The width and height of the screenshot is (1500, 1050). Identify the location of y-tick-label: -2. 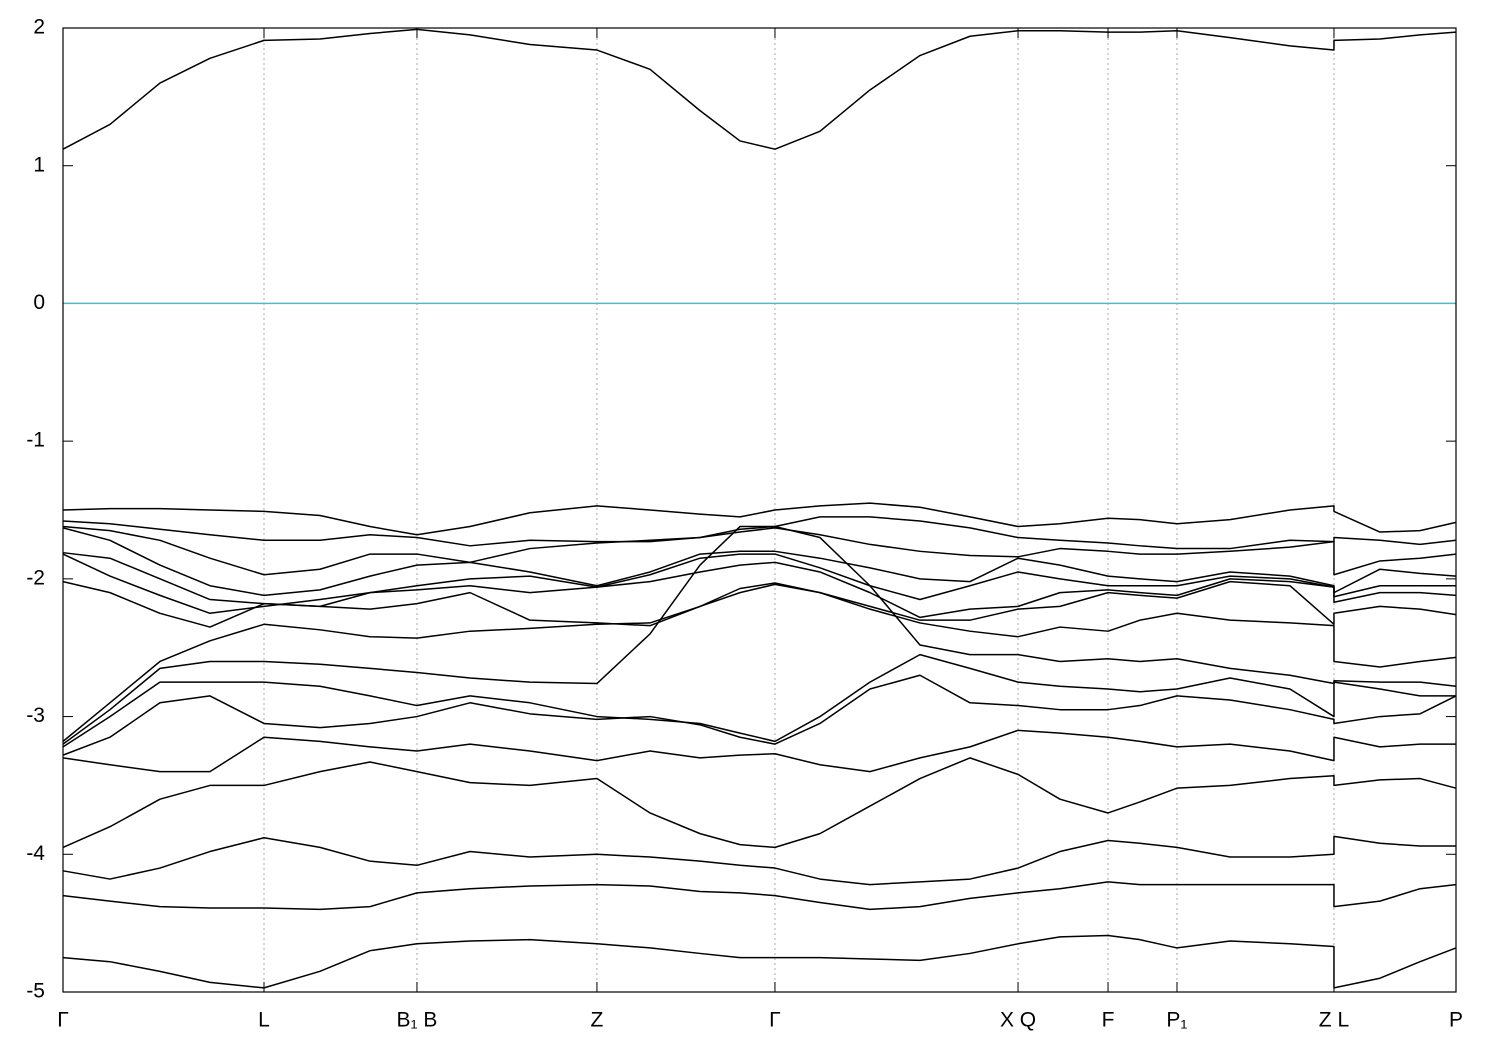
(35, 577).